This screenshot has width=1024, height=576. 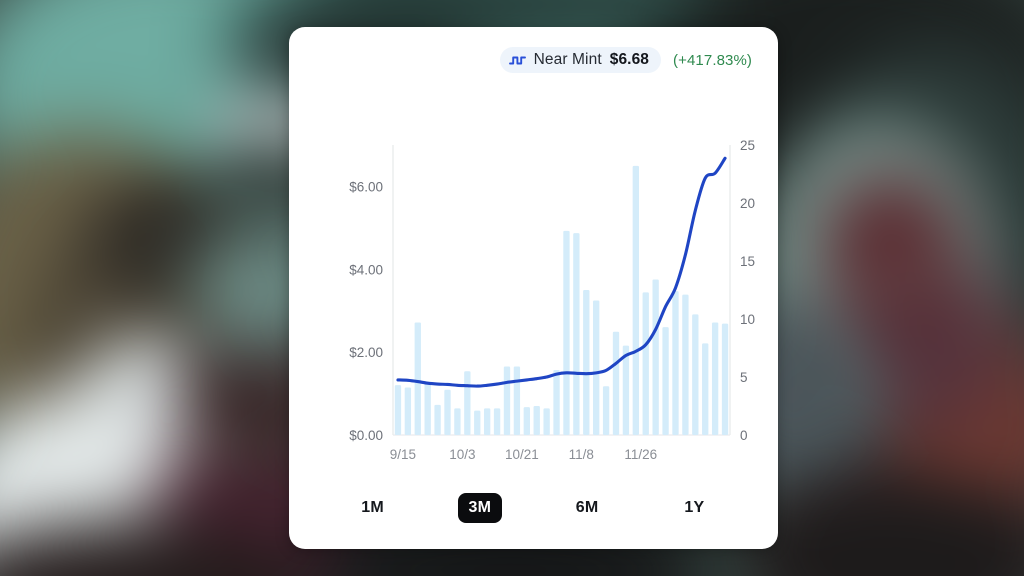 I want to click on square-wave-icon, so click(x=517, y=60).